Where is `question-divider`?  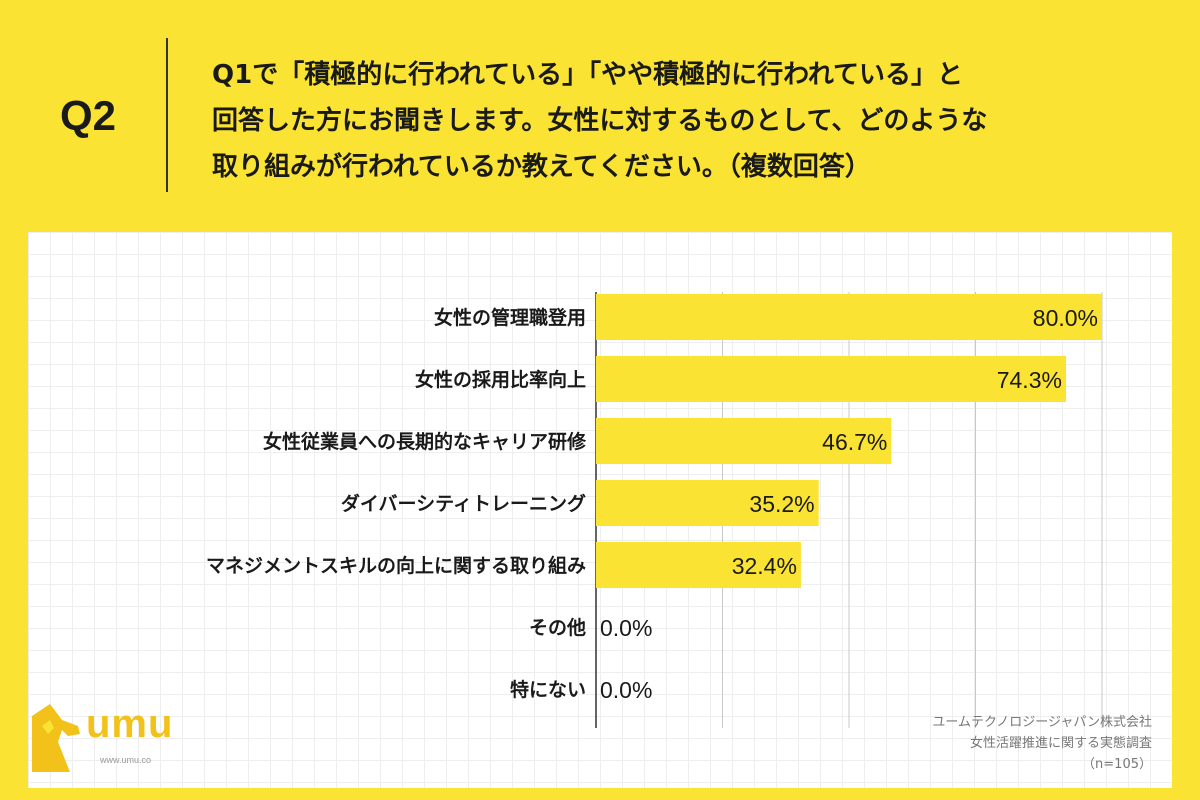 question-divider is located at coordinates (167, 115).